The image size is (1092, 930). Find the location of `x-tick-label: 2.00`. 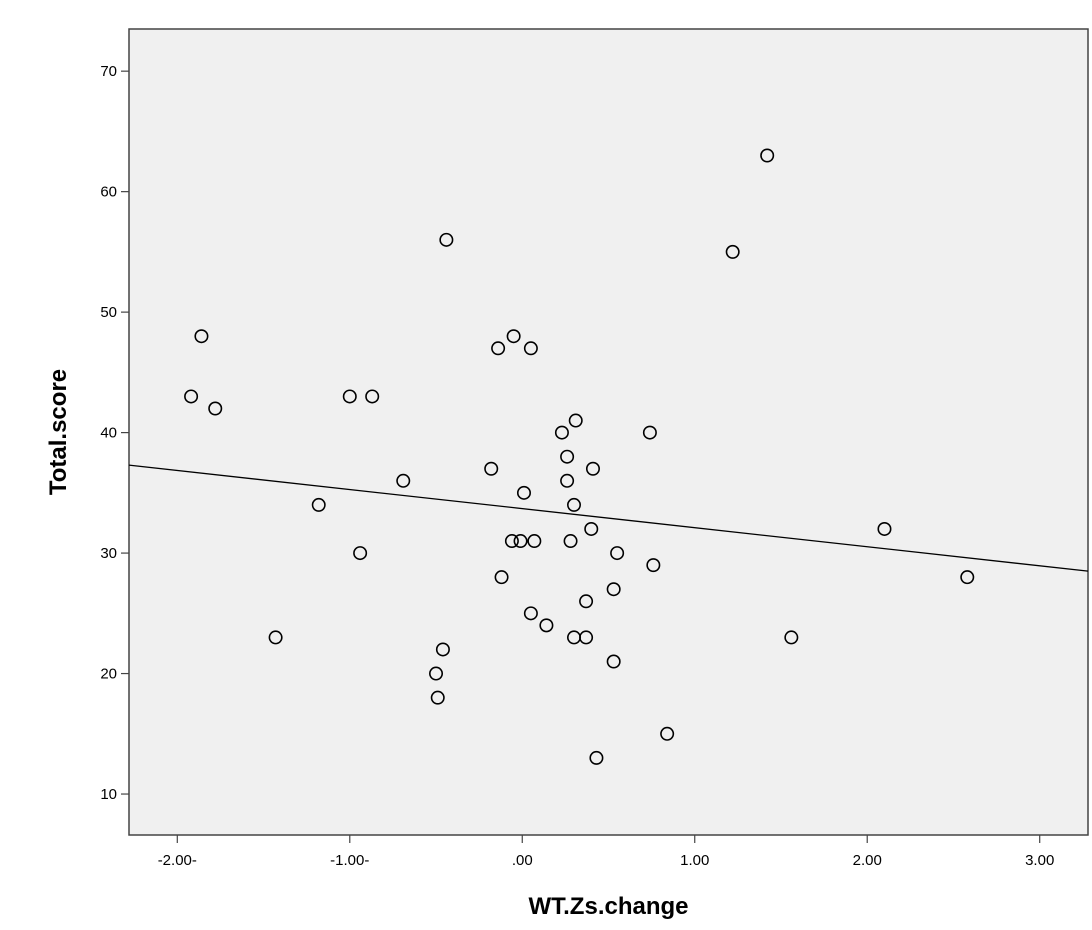

x-tick-label: 2.00 is located at coordinates (867, 860).